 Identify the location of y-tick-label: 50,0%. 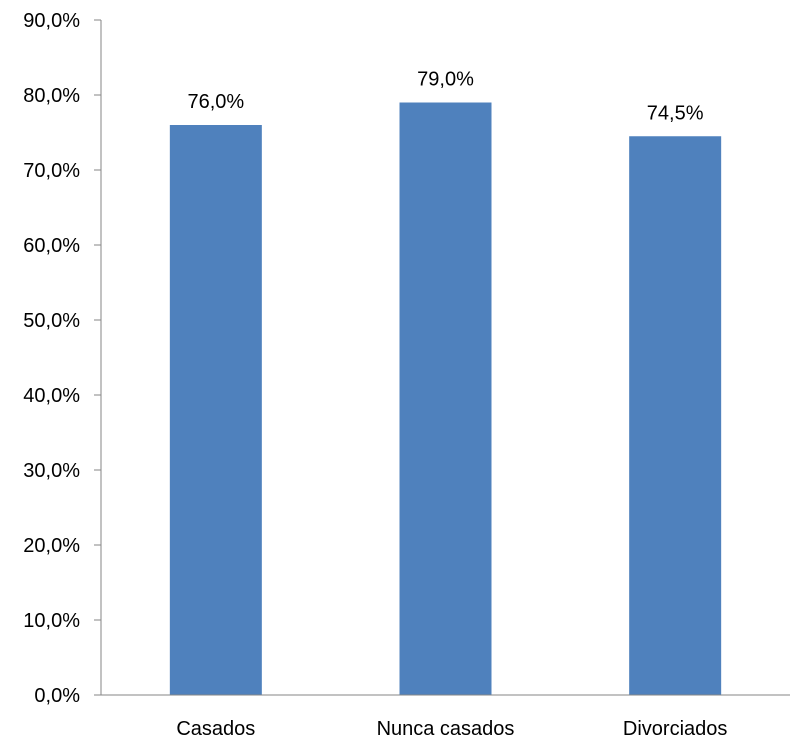
(51, 321).